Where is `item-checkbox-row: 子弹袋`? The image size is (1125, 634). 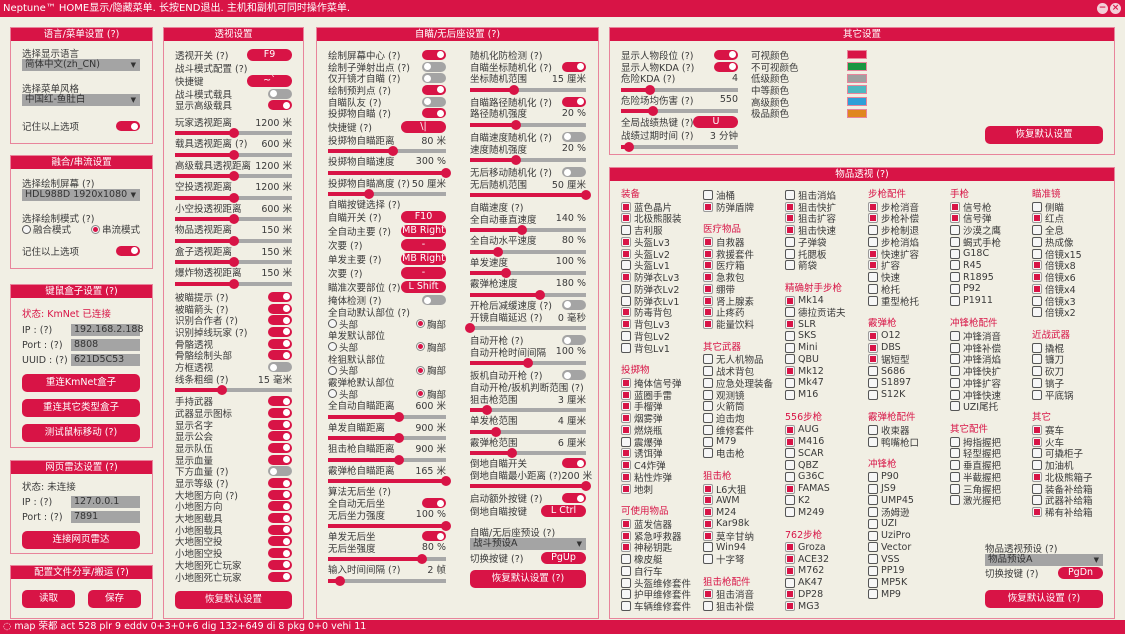
item-checkbox-row: 子弹袋 is located at coordinates (815, 242).